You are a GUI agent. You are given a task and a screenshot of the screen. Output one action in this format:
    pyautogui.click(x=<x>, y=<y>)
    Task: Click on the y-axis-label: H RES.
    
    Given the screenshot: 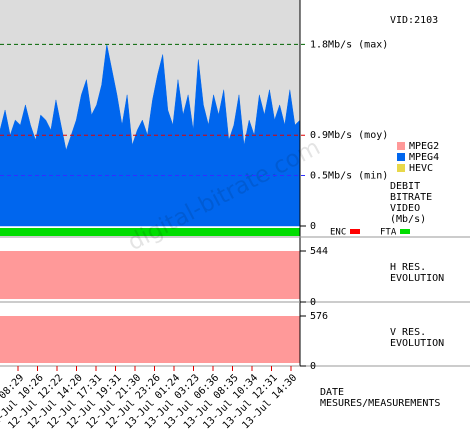 What is the action you would take?
    pyautogui.click(x=408, y=267)
    